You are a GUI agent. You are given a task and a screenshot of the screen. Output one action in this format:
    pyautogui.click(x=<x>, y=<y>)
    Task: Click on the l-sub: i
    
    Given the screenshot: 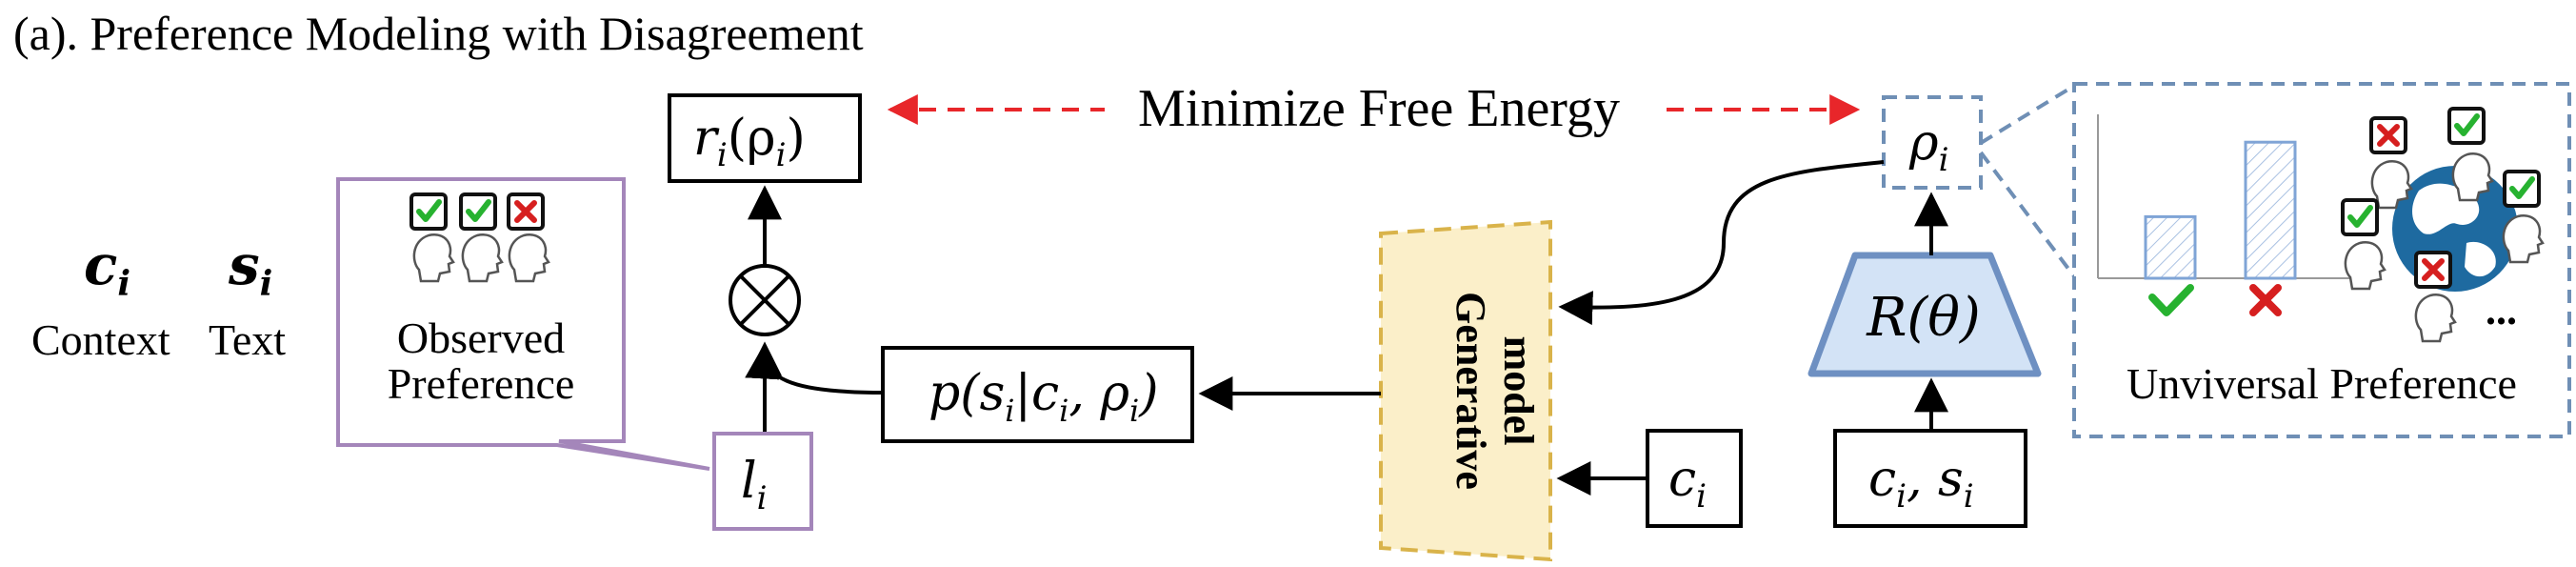 What is the action you would take?
    pyautogui.click(x=762, y=498)
    